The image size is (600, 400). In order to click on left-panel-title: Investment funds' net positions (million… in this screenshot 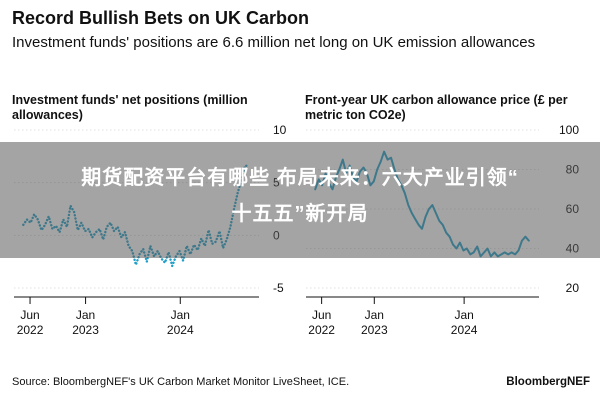, I will do `click(130, 107)`.